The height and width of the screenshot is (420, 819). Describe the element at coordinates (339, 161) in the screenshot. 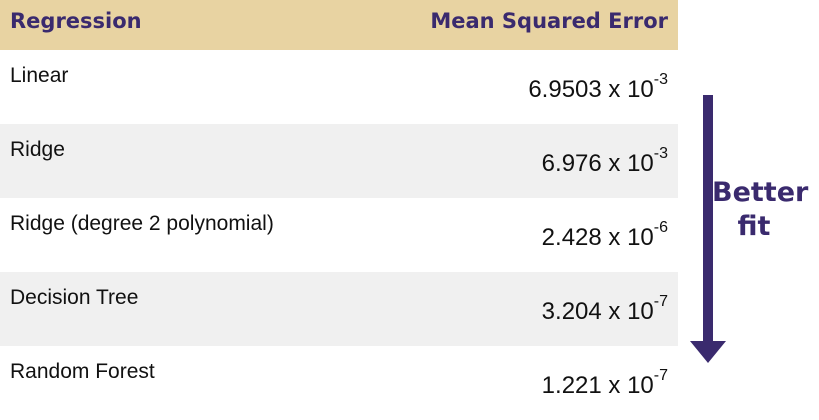

I see `table-row: Ridge 6.976 x 10-3` at that location.